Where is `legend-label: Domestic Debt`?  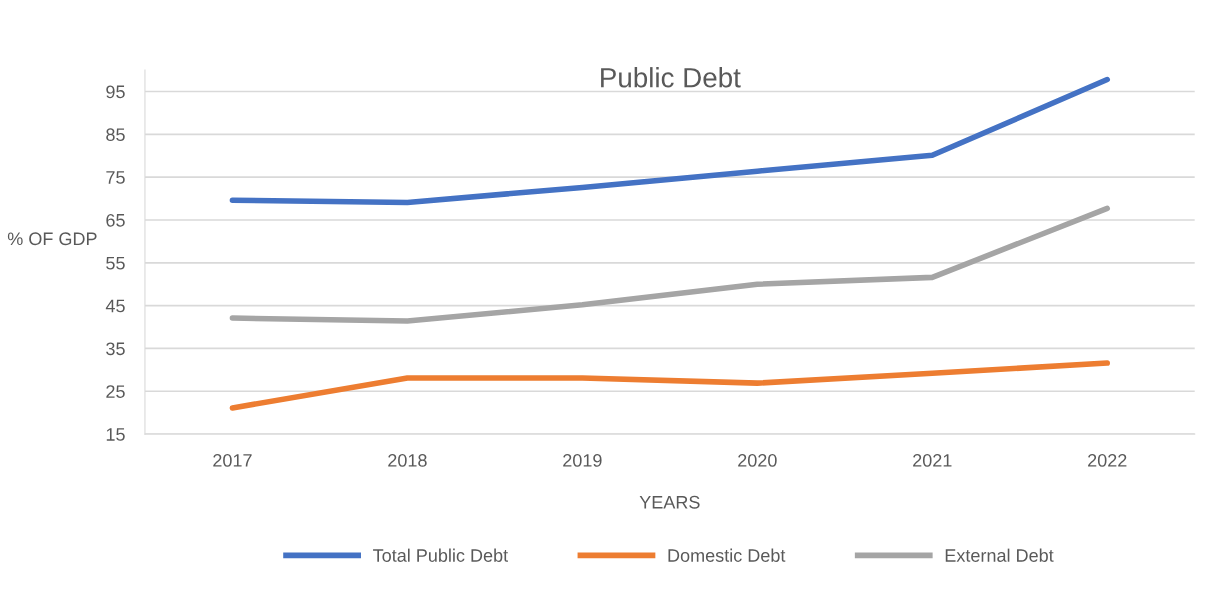 legend-label: Domestic Debt is located at coordinates (727, 555).